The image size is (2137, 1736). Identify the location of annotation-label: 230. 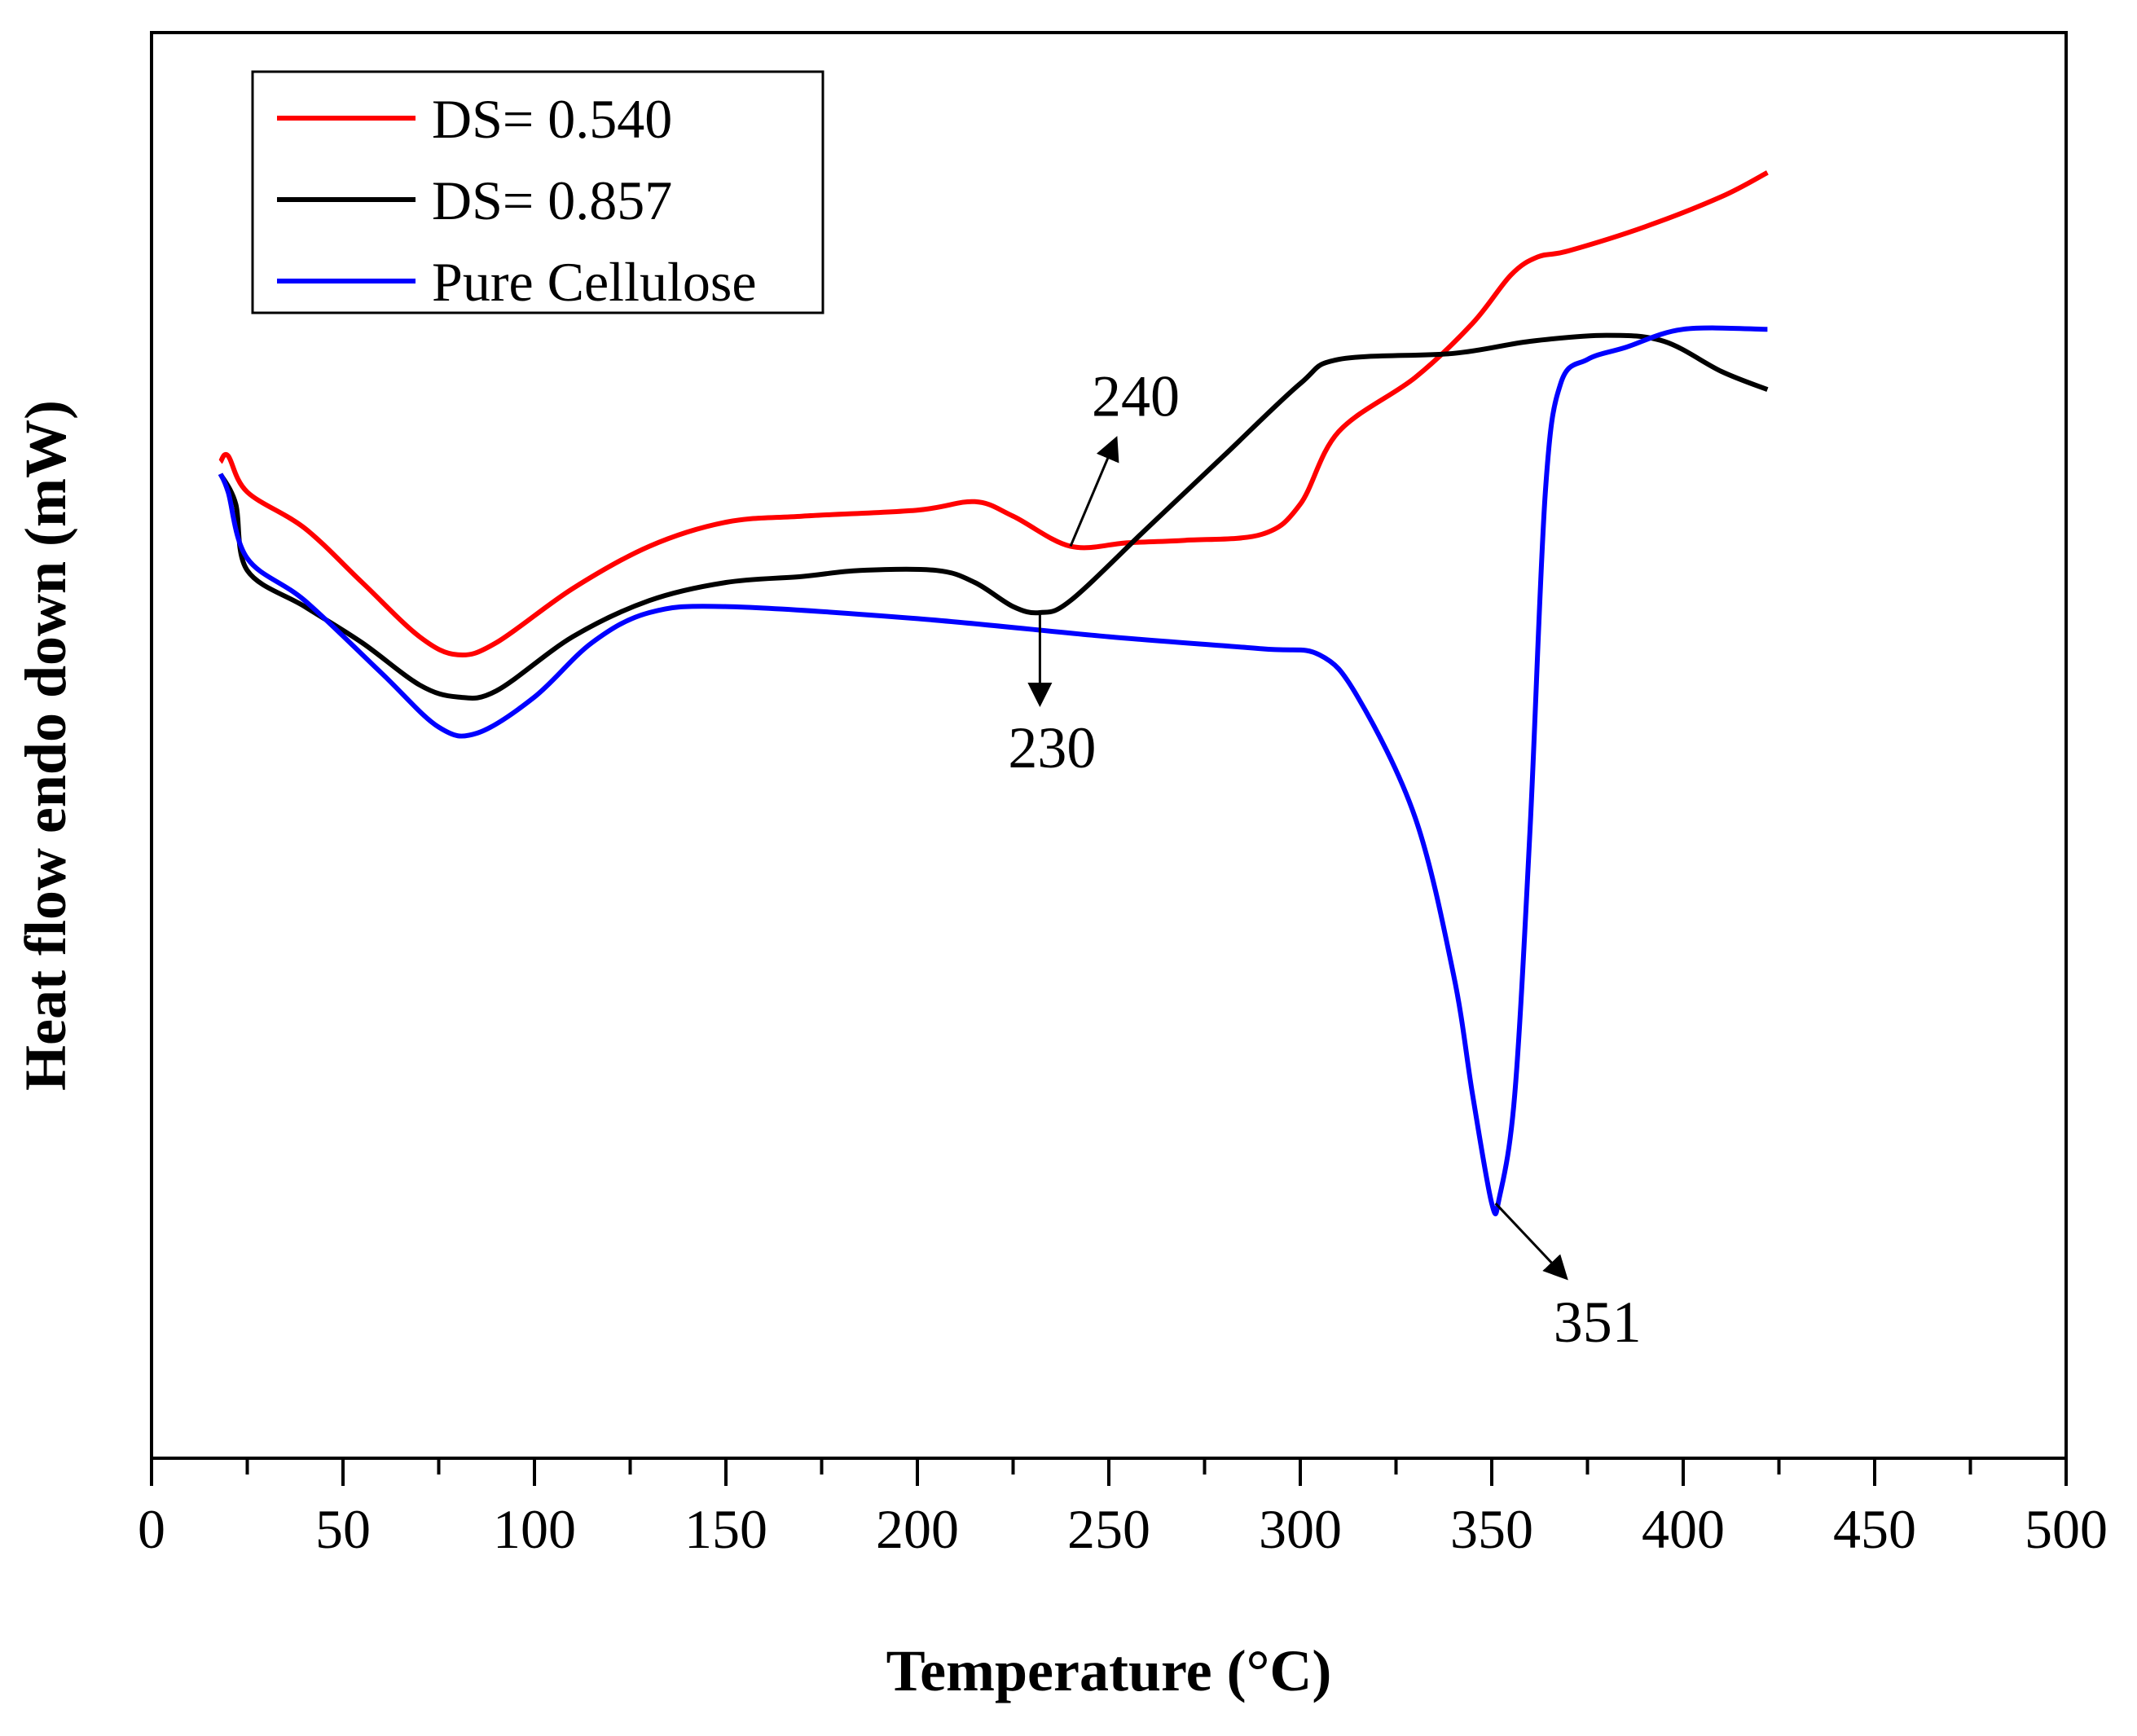
(1052, 747).